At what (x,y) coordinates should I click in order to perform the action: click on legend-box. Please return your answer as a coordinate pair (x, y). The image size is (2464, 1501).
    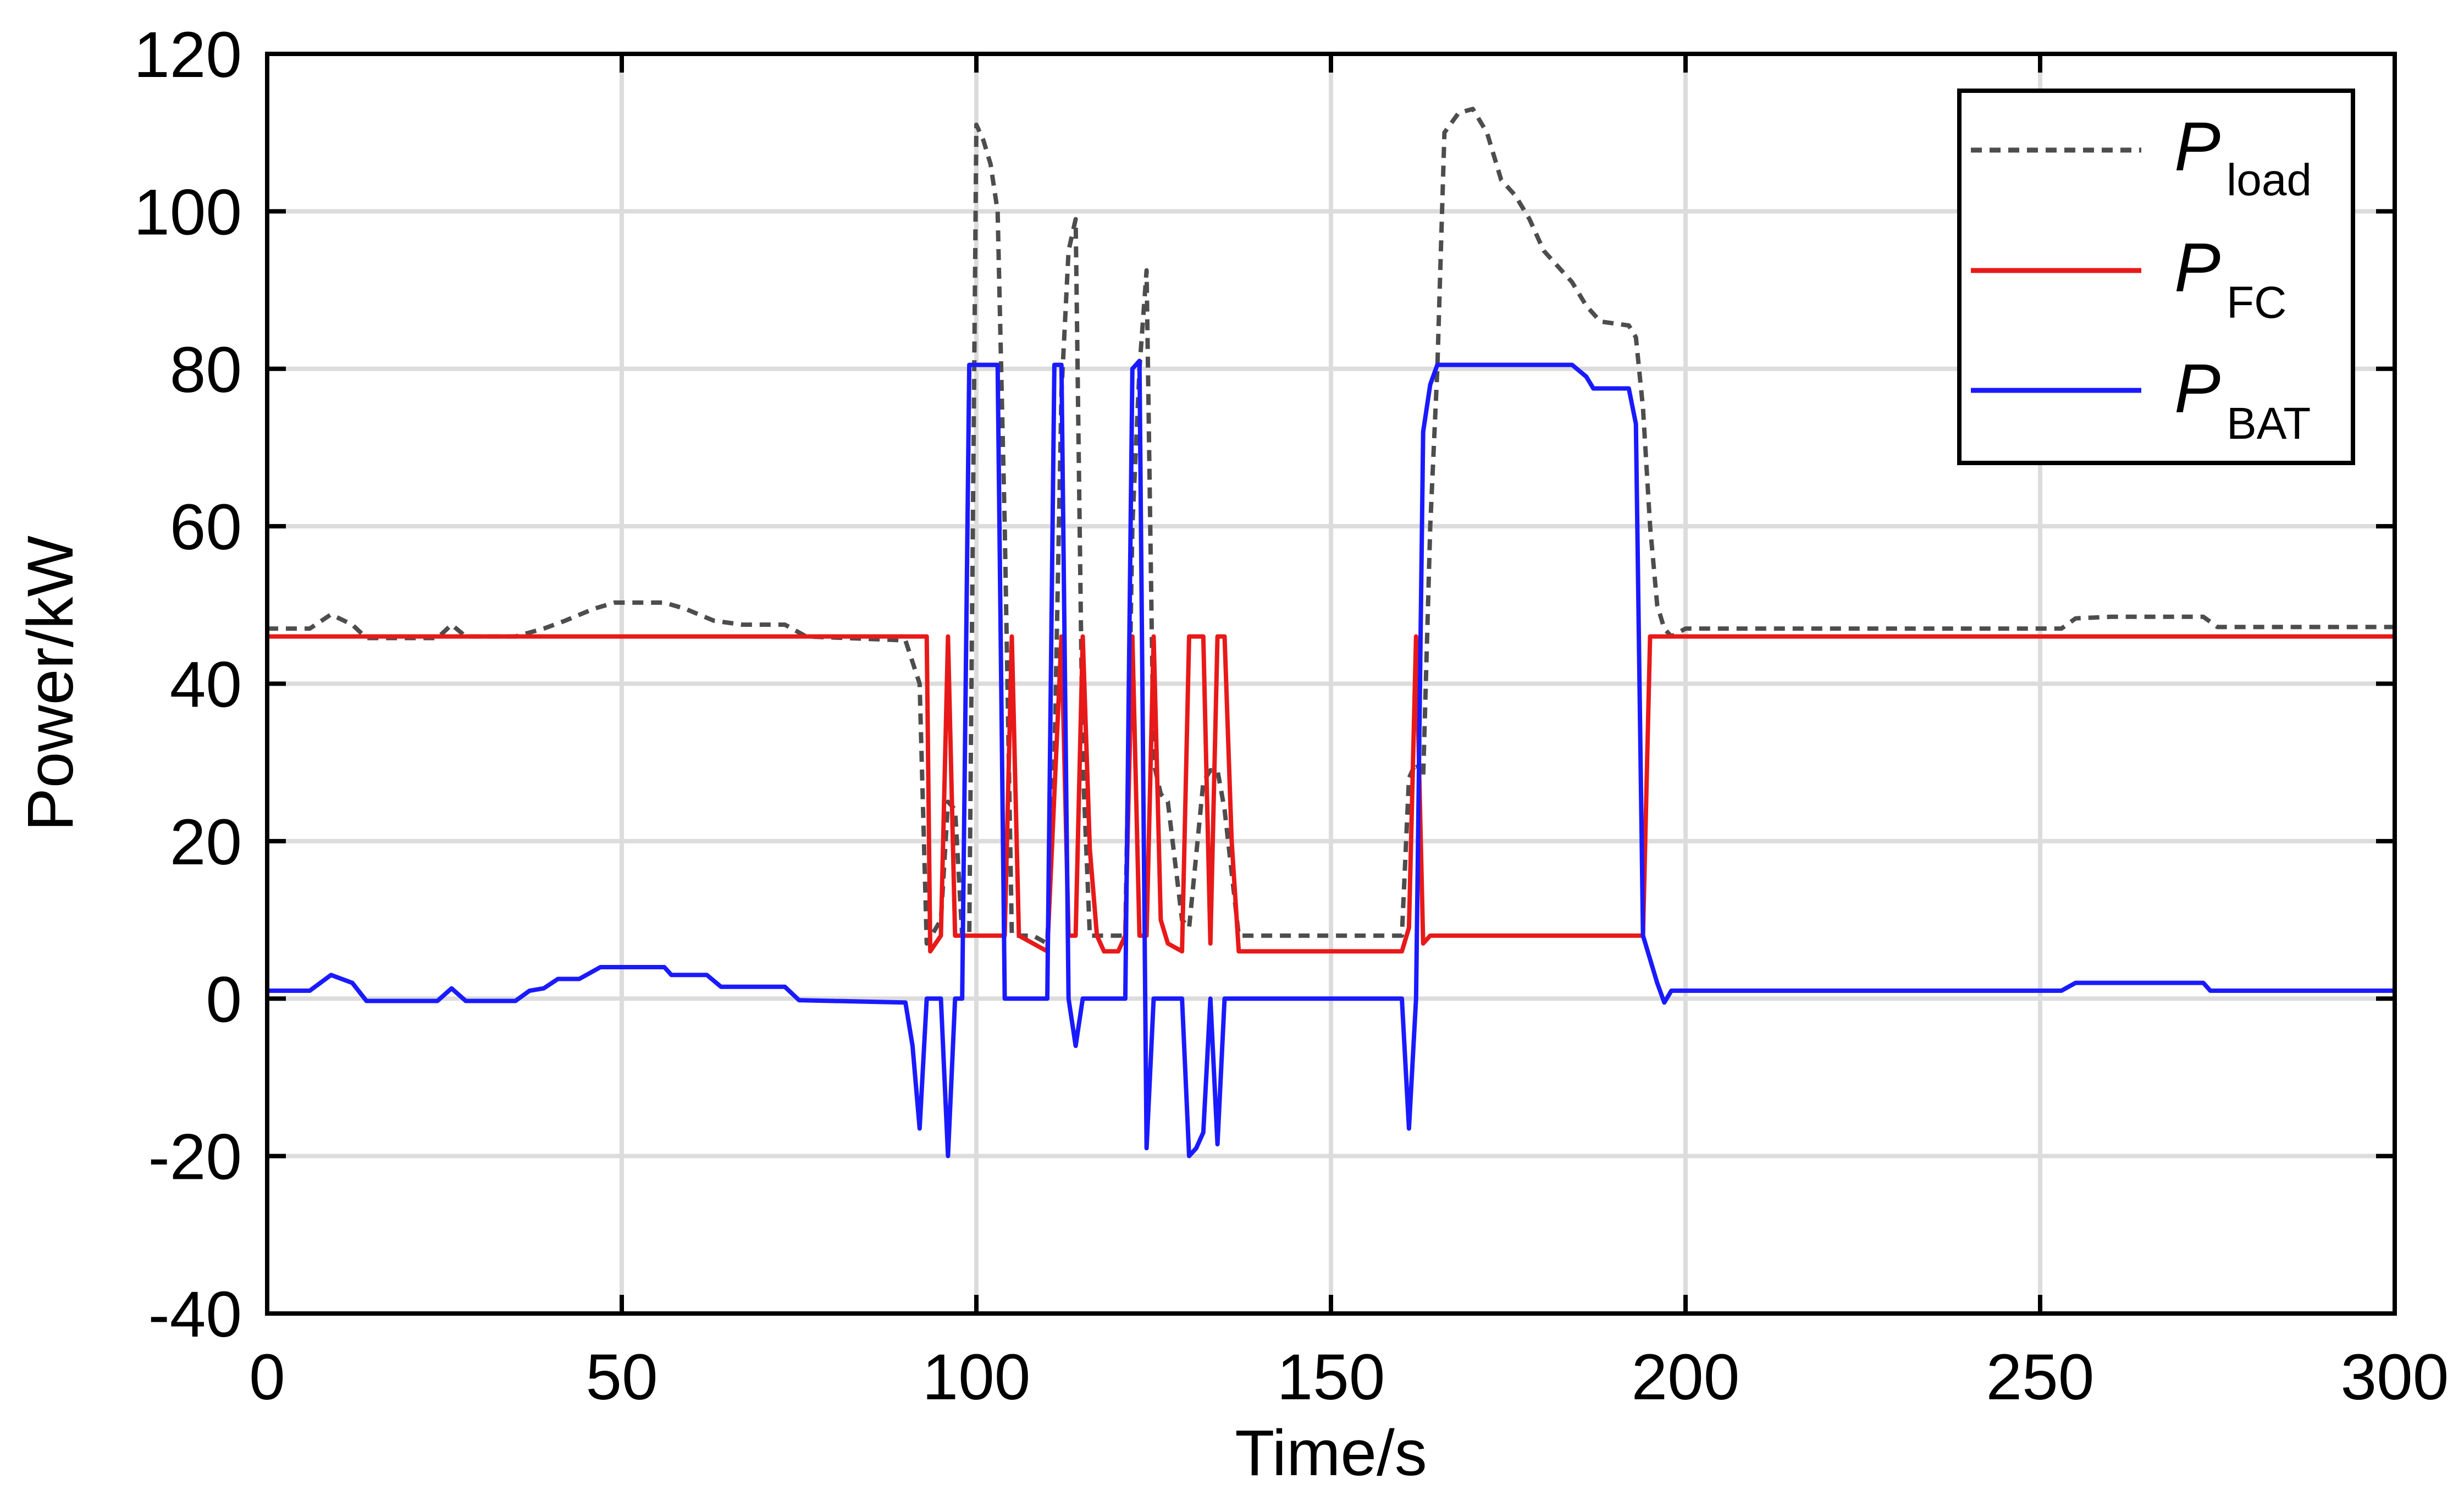
    Looking at the image, I should click on (2156, 277).